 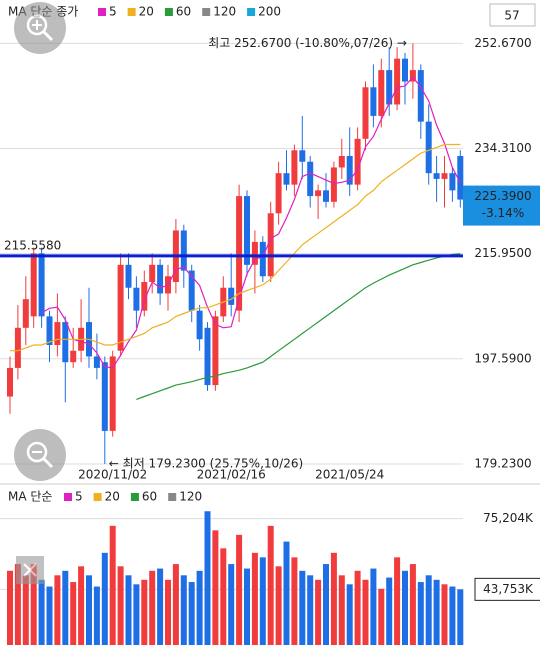 I want to click on legend-label: 60, so click(x=183, y=12).